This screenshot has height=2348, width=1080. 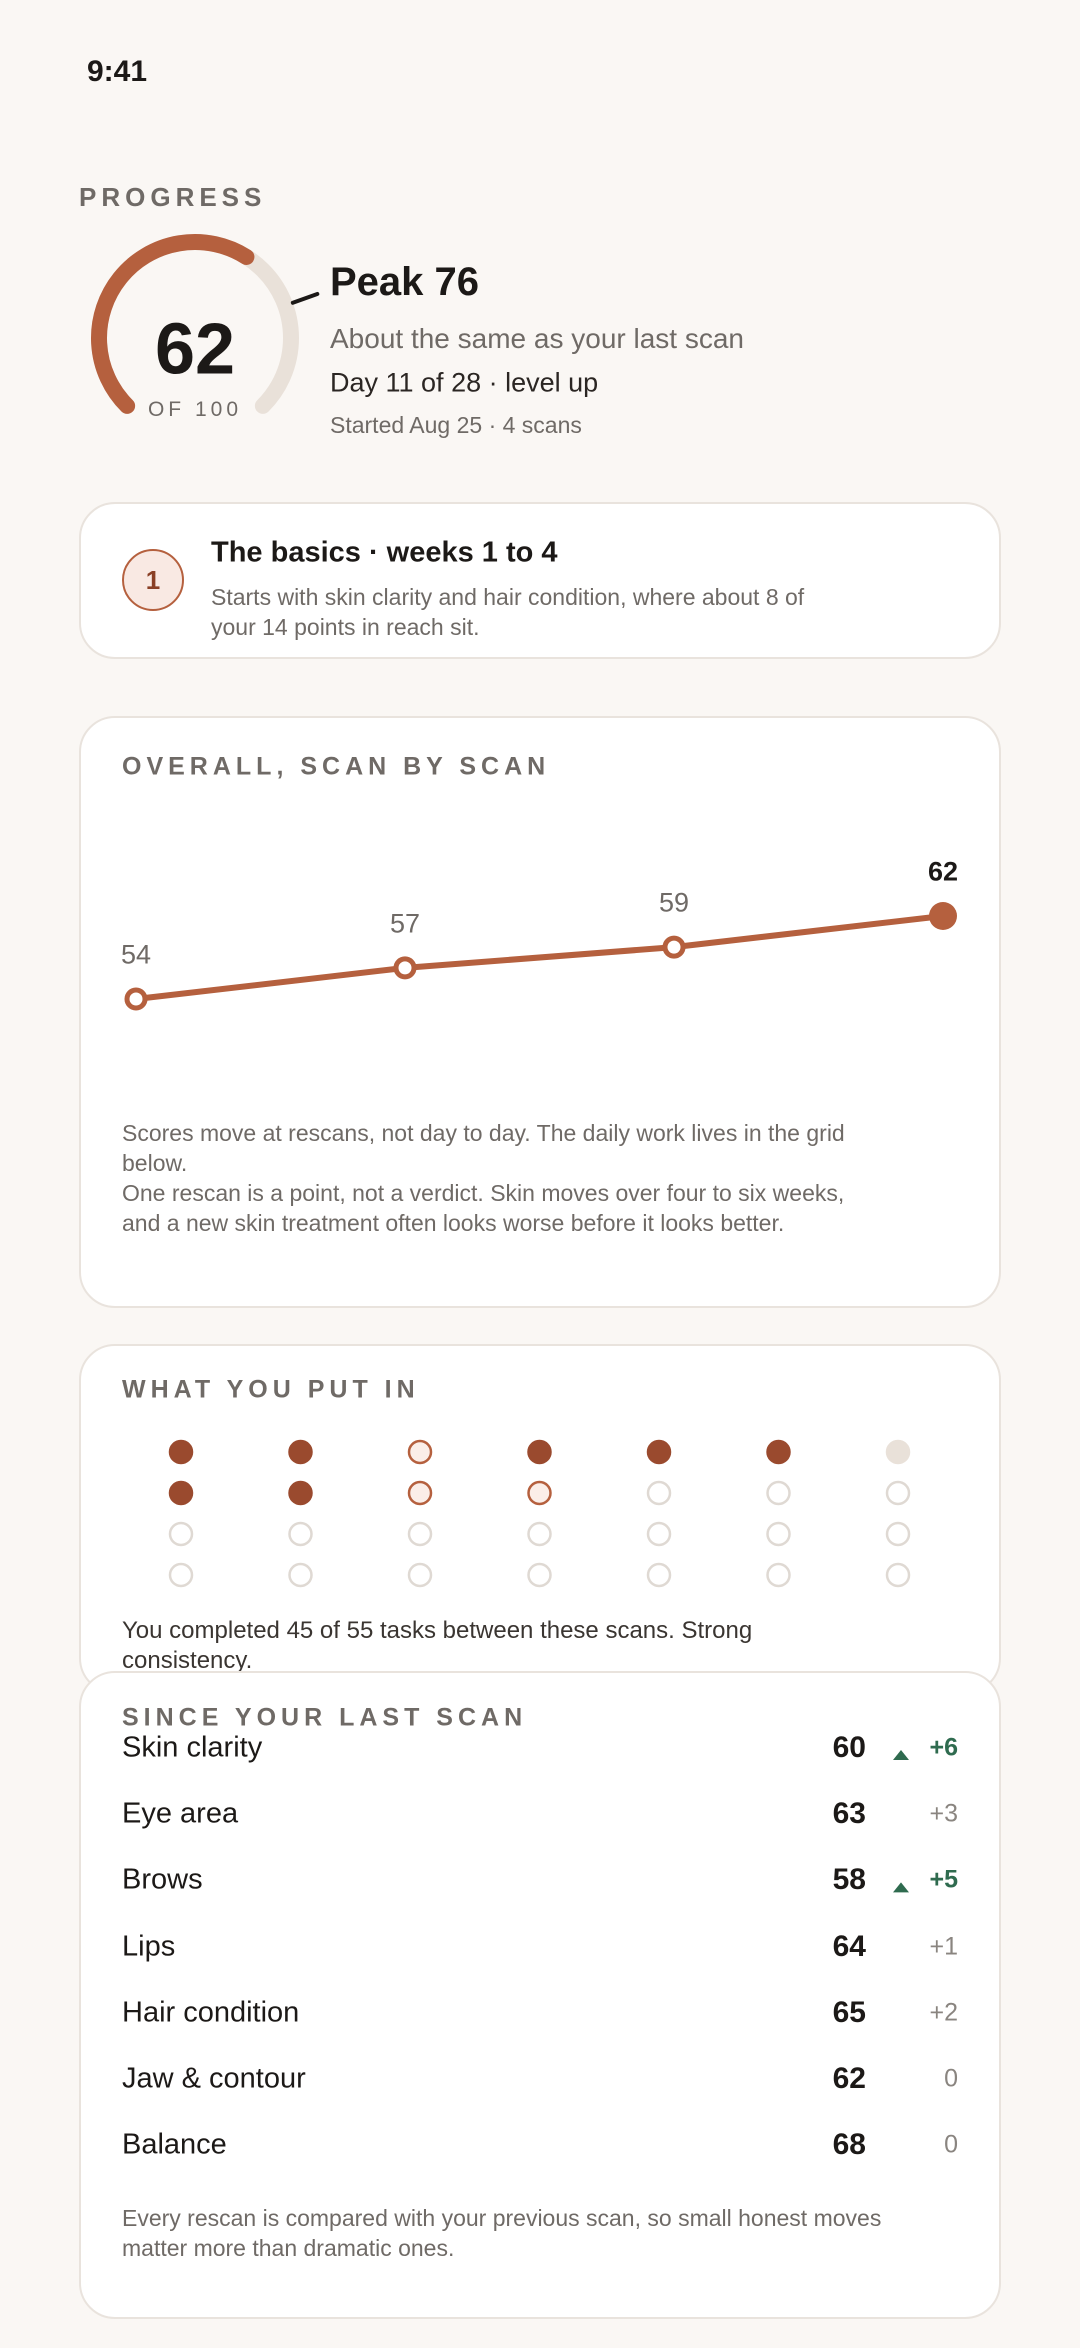 I want to click on metric-delta: +3, so click(x=943, y=1813).